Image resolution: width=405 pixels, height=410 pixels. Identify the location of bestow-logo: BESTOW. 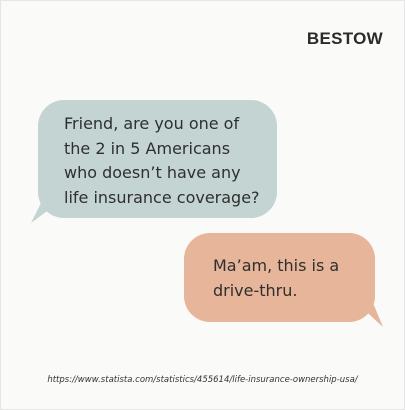
(344, 38).